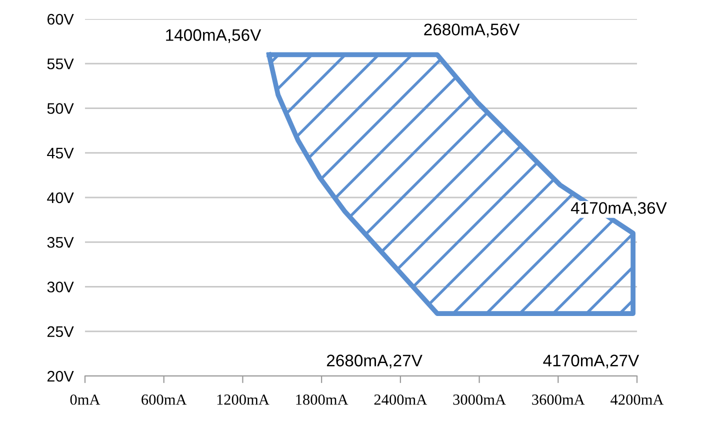  What do you see at coordinates (401, 399) in the screenshot?
I see `x-tick-label: 2400mA` at bounding box center [401, 399].